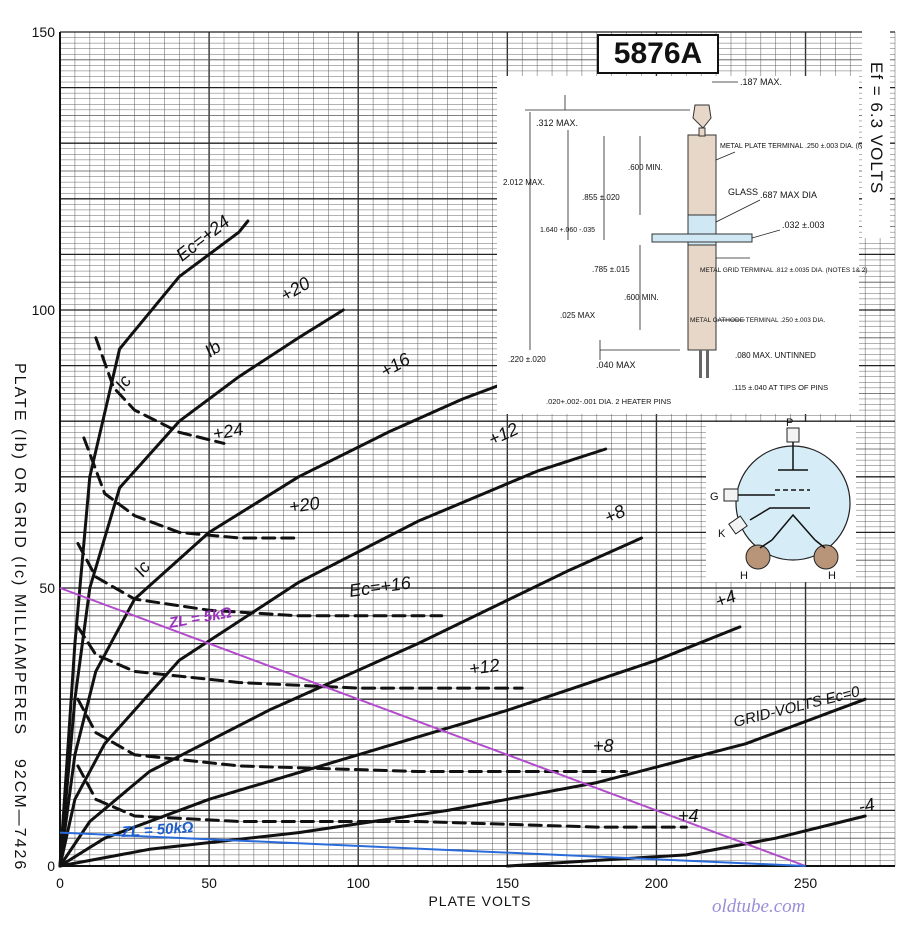 This screenshot has width=900, height=950. Describe the element at coordinates (788, 195) in the screenshot. I see `dim-687: .687 MAX DIA` at that location.